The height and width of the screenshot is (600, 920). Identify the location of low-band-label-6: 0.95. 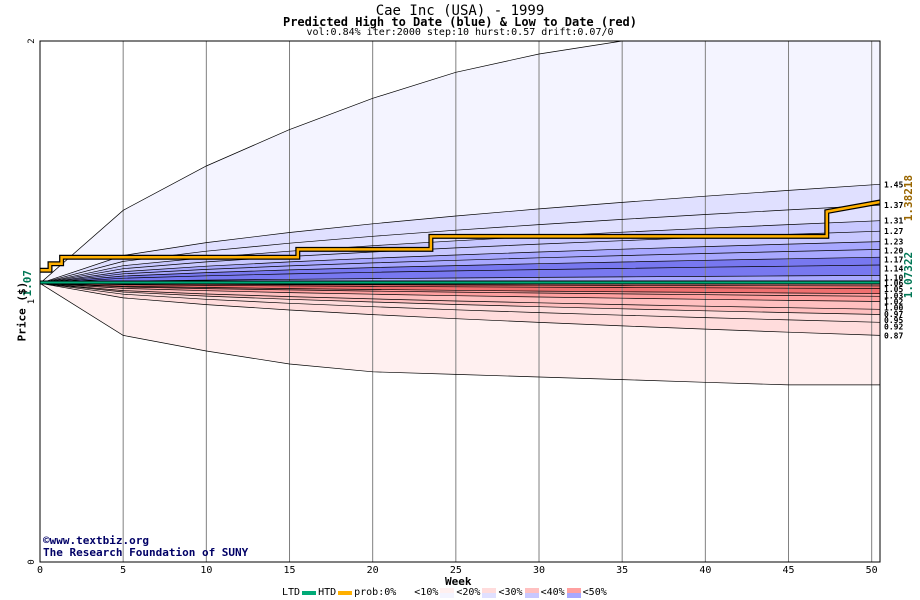
(893, 320).